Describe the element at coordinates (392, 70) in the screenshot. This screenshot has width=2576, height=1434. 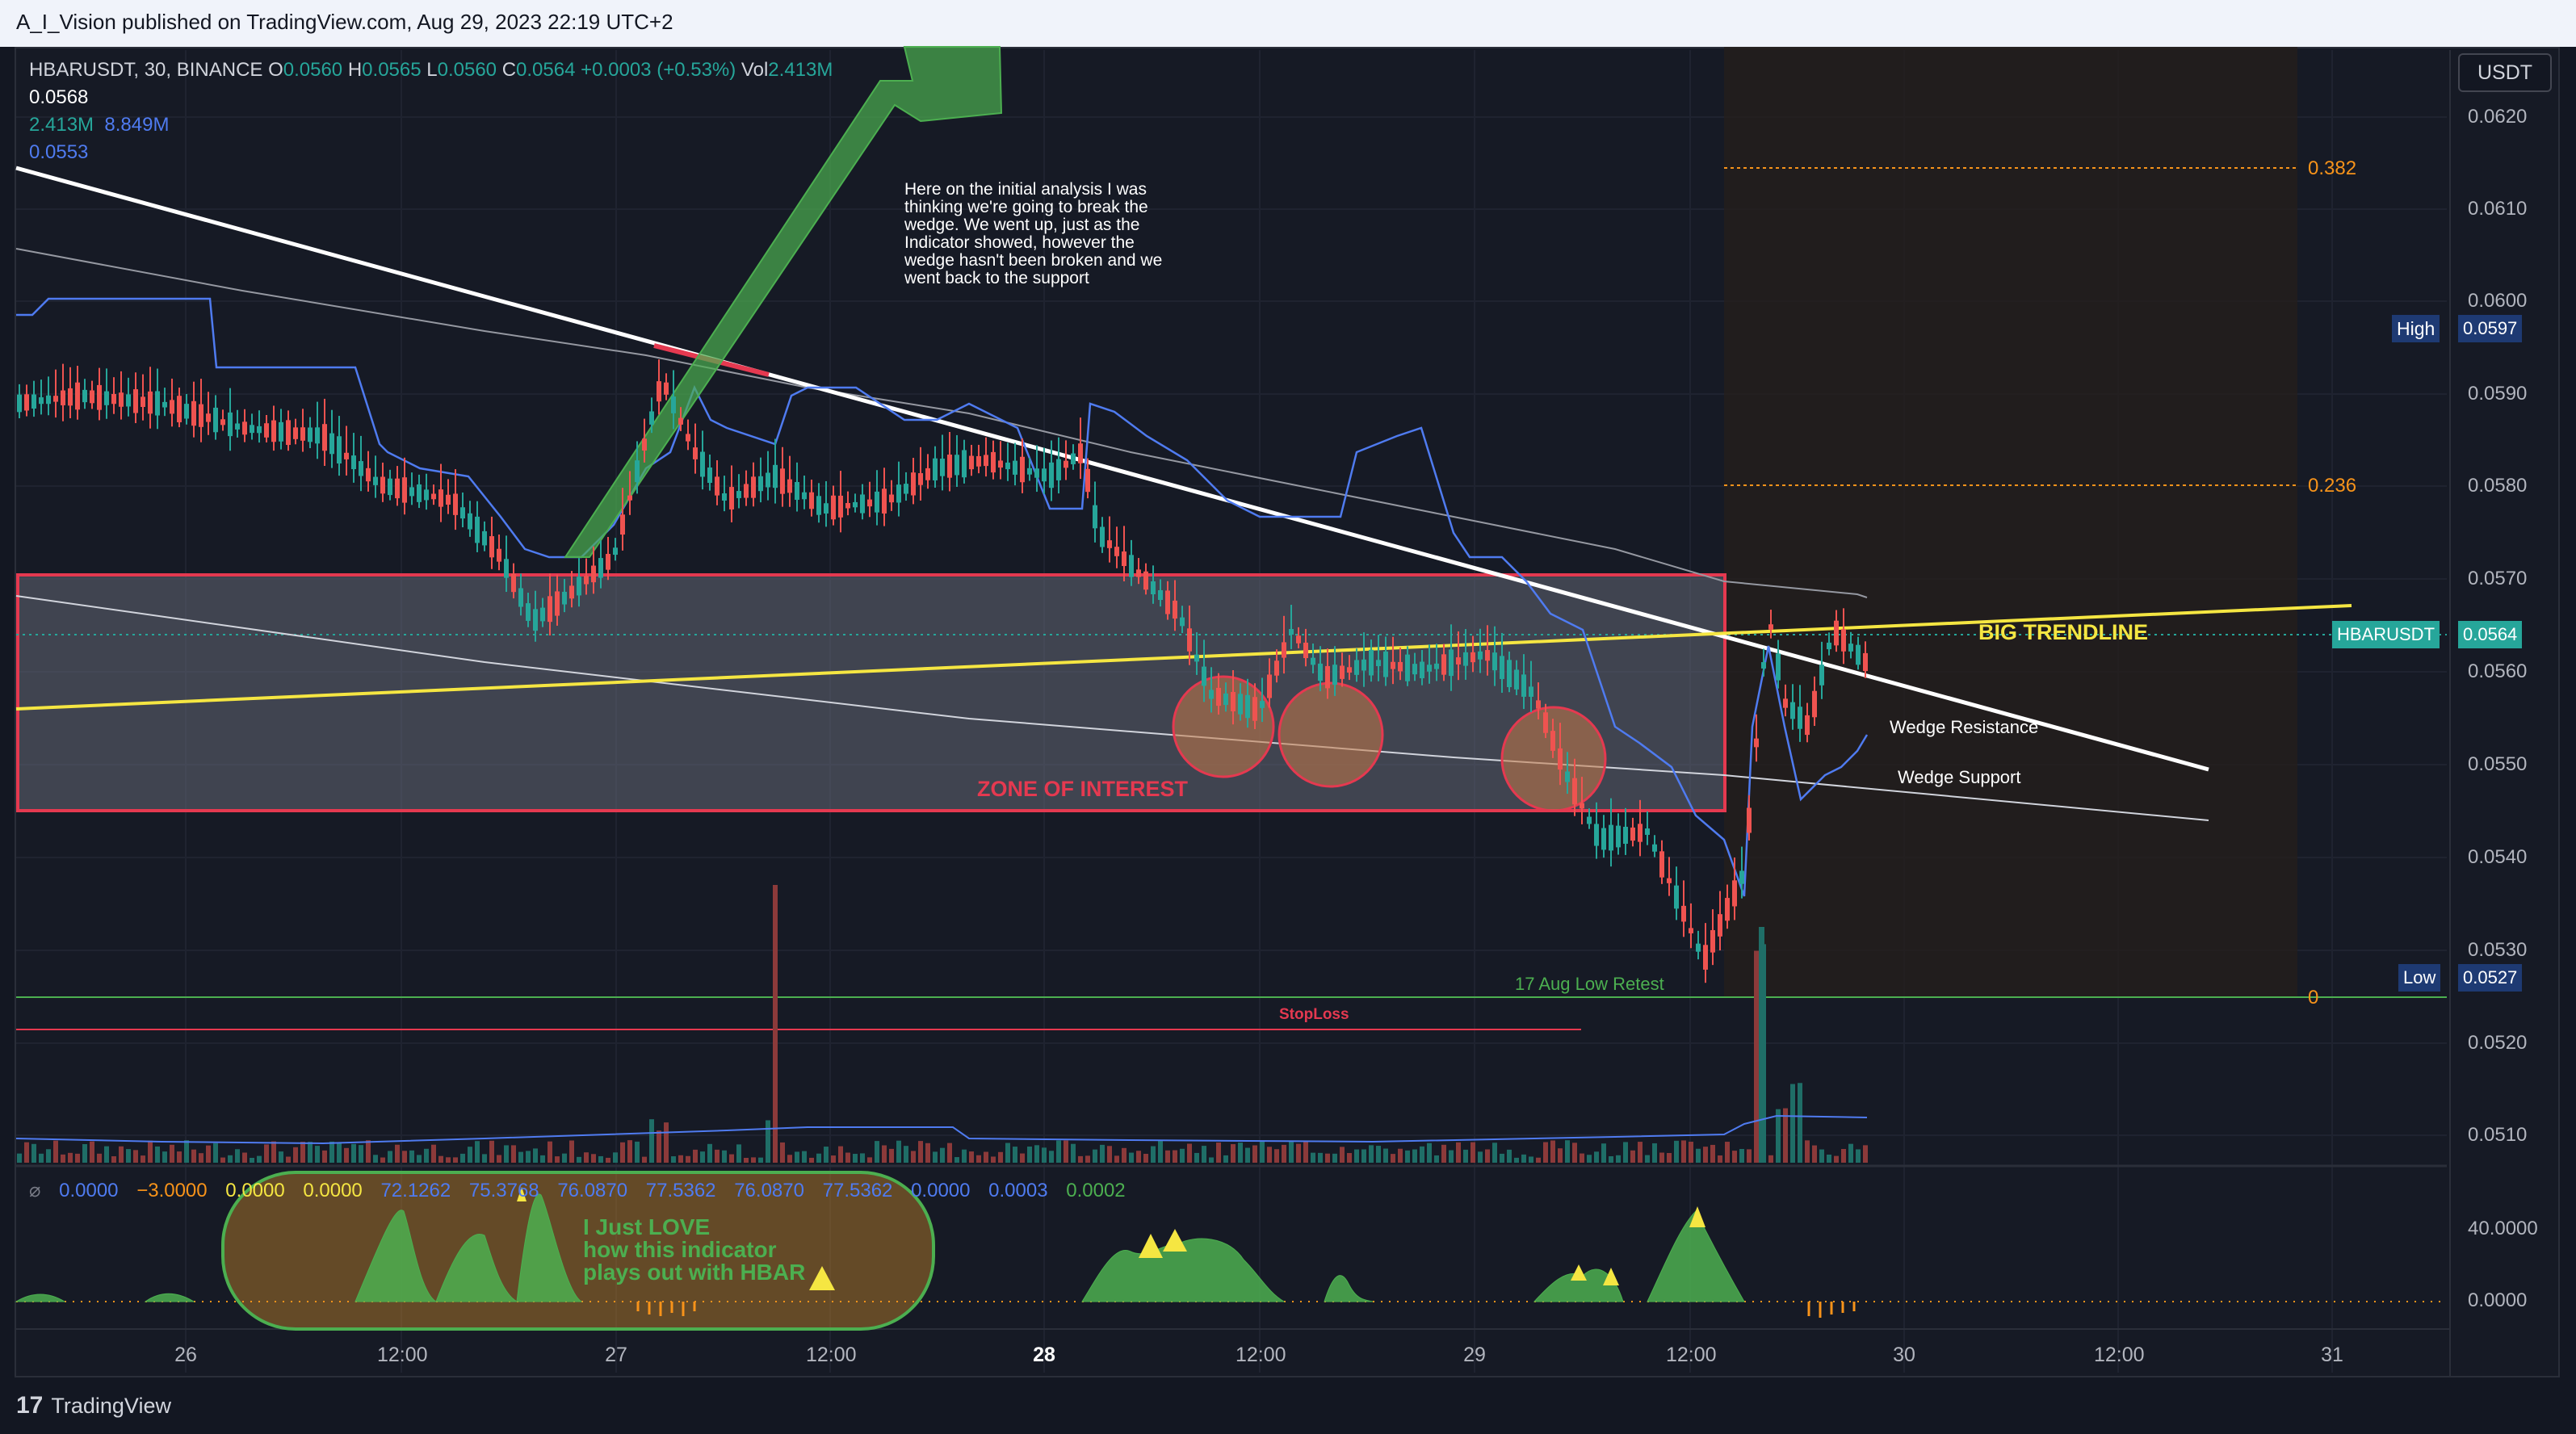
I see `high-value: 0.0565` at that location.